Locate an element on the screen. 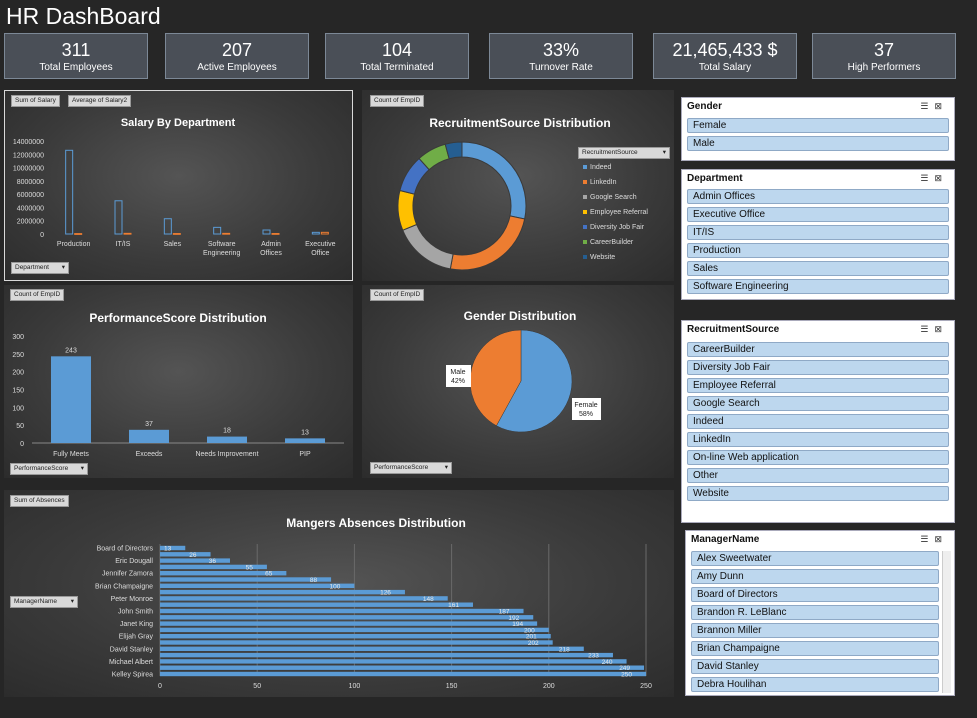  slicer-item-david-stanley: David Stanley is located at coordinates (815, 666).